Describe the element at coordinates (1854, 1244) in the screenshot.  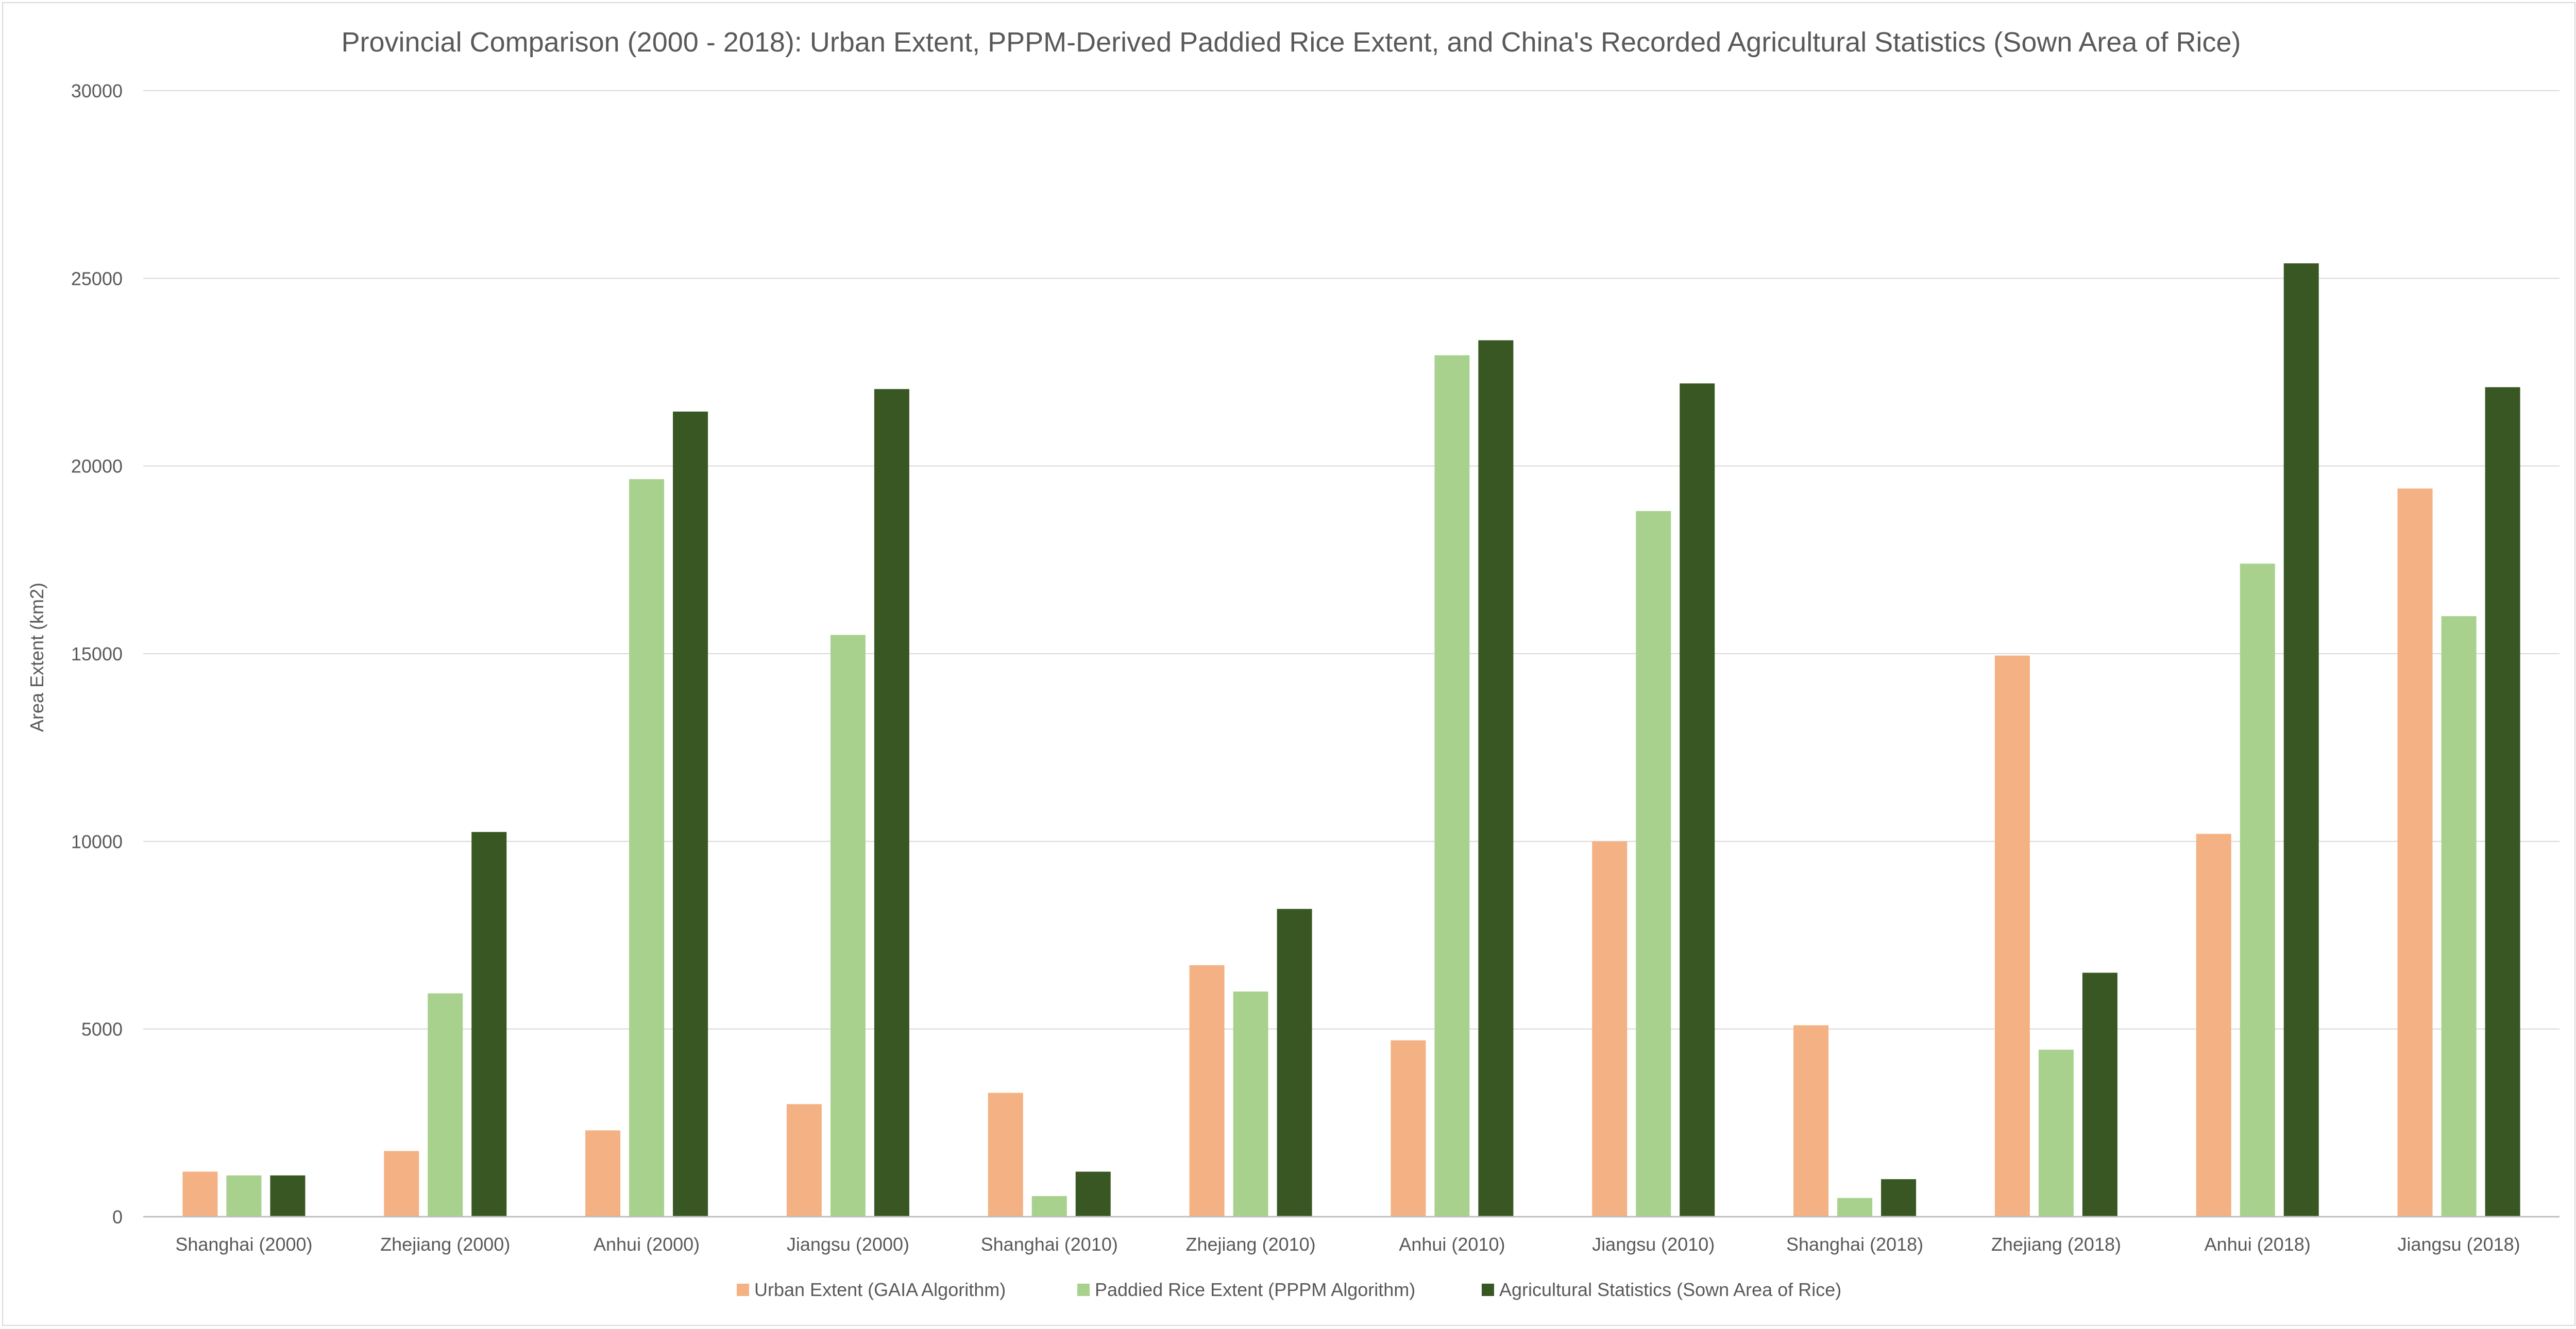
I see `x-tick-label: Shanghai (2018)` at that location.